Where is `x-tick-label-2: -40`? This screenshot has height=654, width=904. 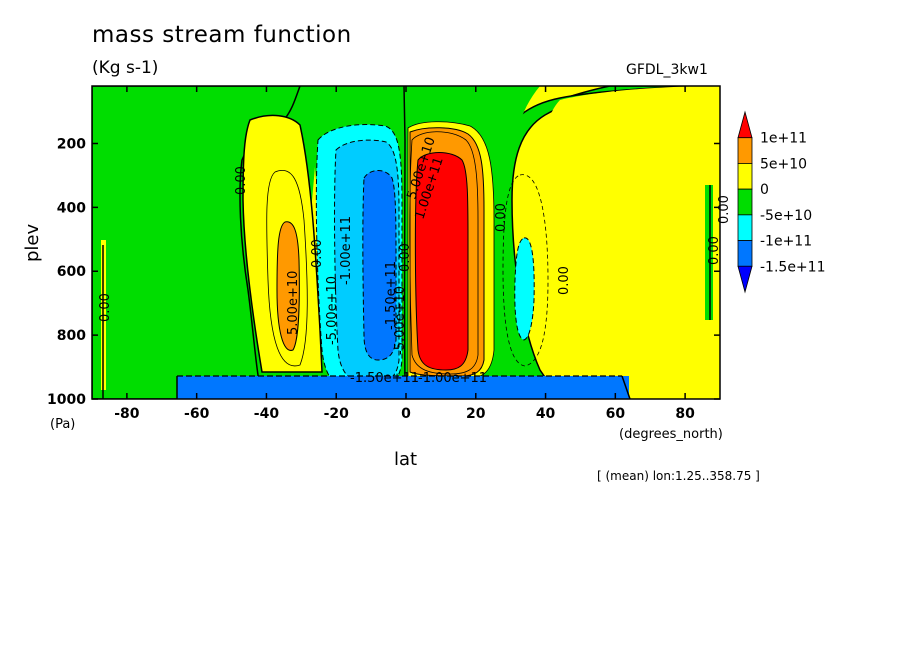
x-tick-label-2: -40 is located at coordinates (267, 414).